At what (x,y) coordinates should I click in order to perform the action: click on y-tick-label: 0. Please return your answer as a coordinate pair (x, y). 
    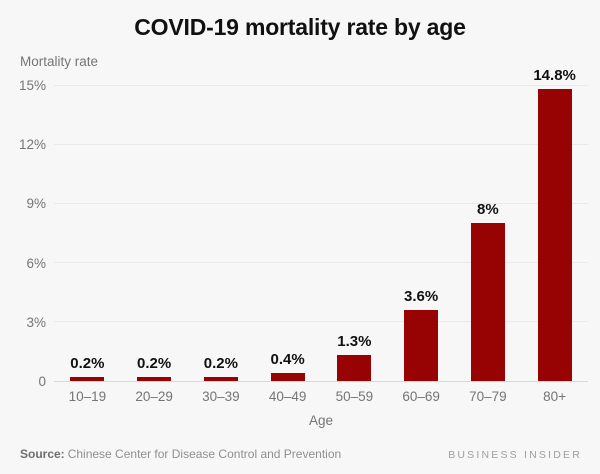
    Looking at the image, I should click on (42, 381).